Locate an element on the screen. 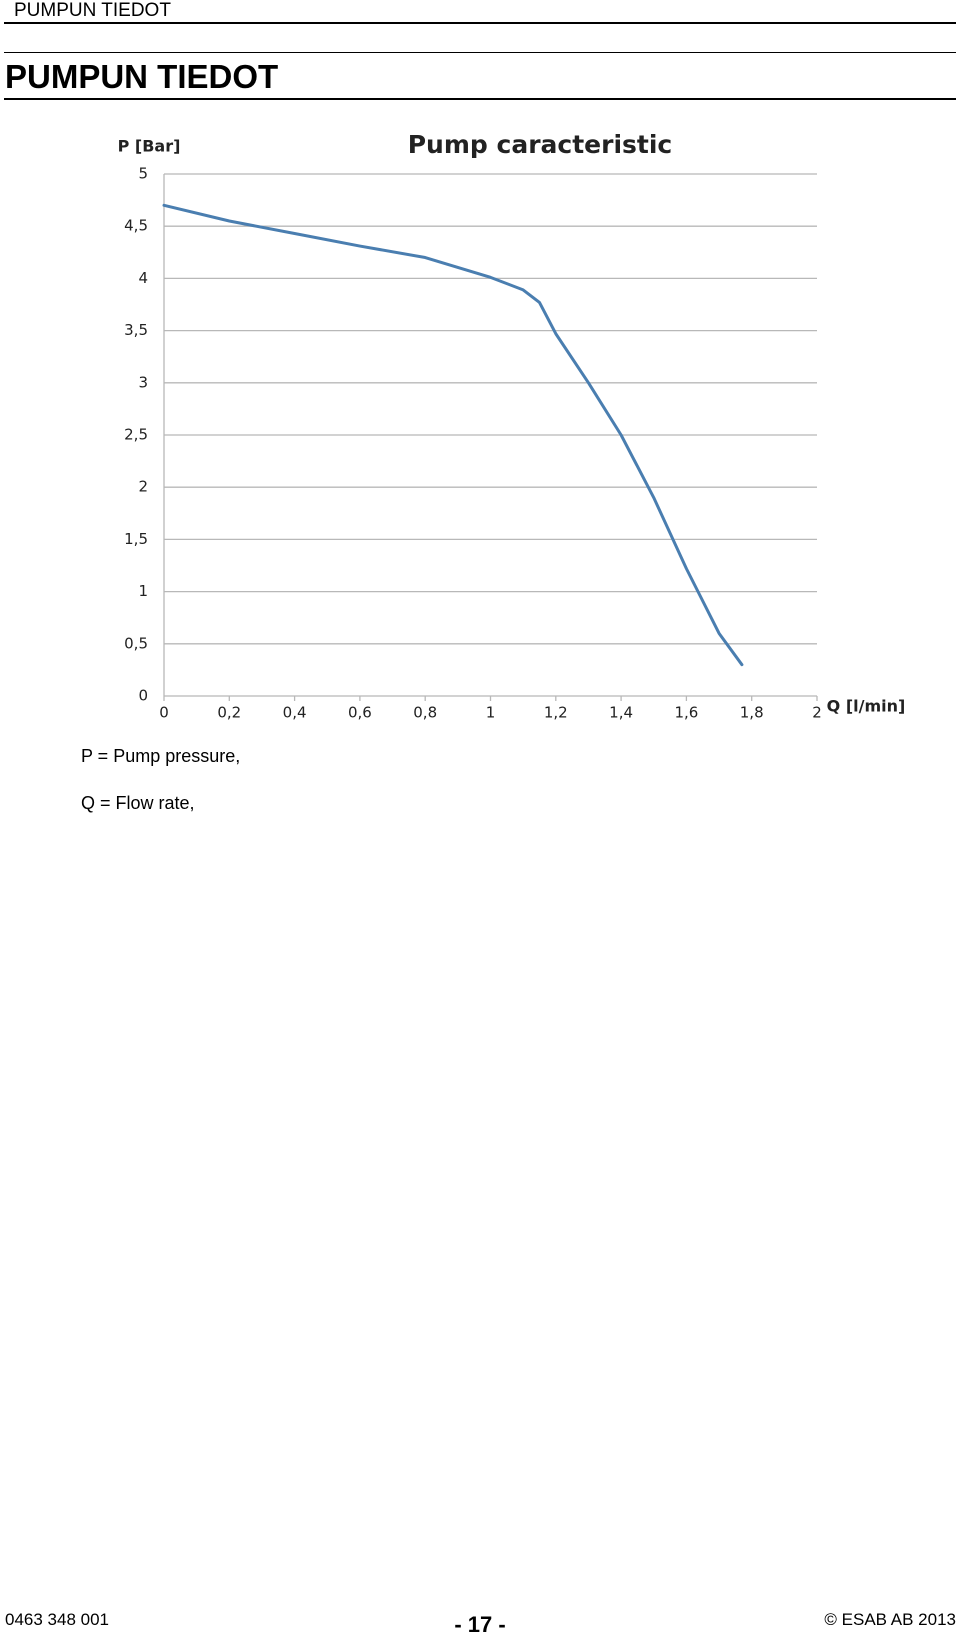 Image resolution: width=960 pixels, height=1638 pixels. y-tick-label: 5 is located at coordinates (143, 174).